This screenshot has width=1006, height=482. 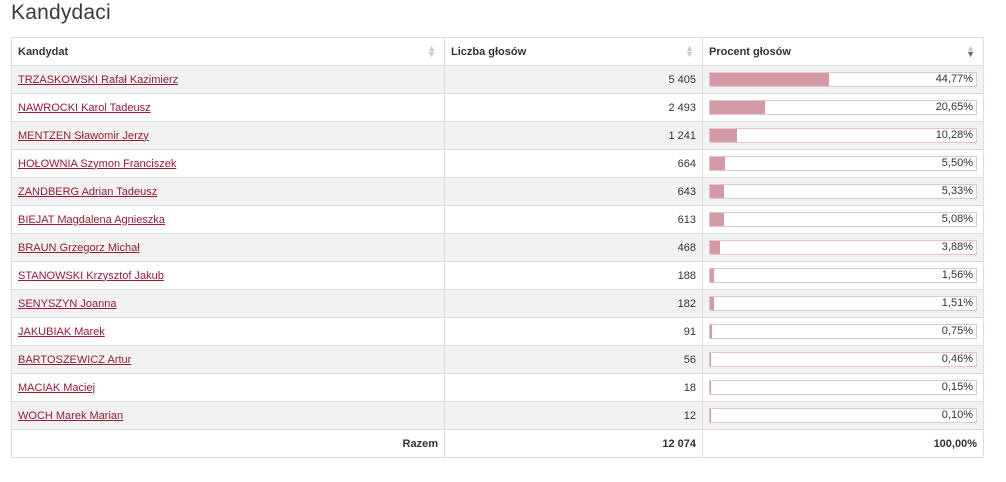 What do you see at coordinates (57, 387) in the screenshot?
I see `candidate-link: MACIAK Maciej` at bounding box center [57, 387].